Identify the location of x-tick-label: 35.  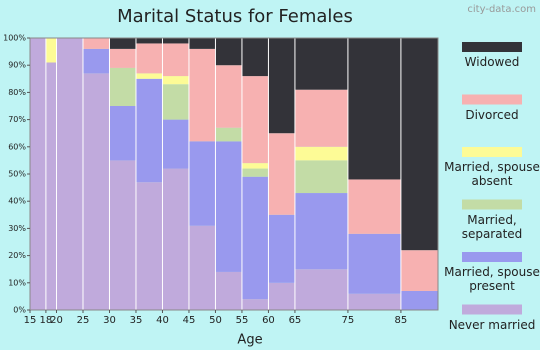
(136, 320).